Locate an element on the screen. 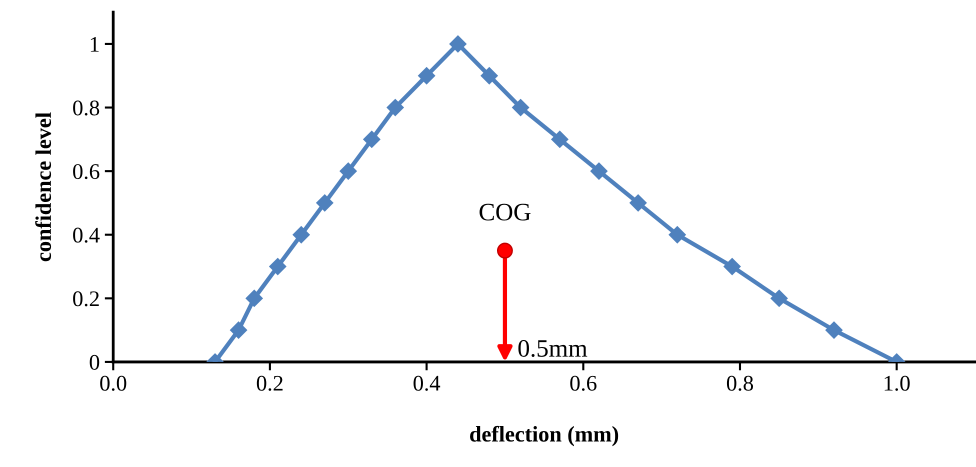  x-tick-label: 0.0 is located at coordinates (113, 383).